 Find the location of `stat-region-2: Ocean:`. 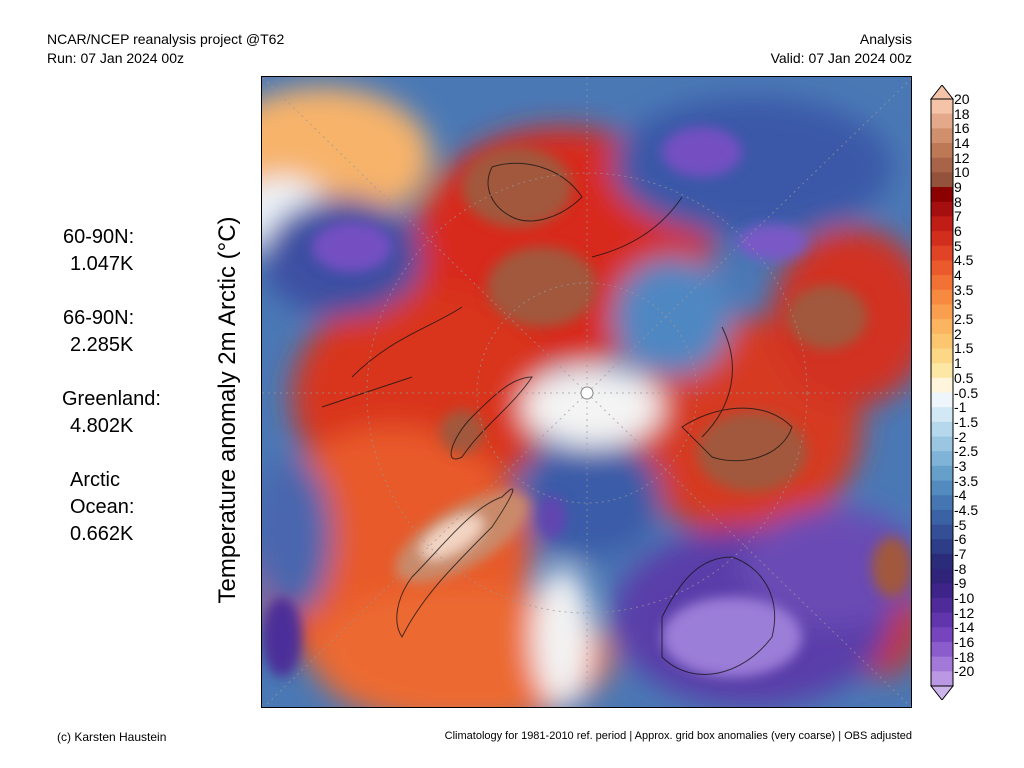

stat-region-2: Ocean: is located at coordinates (102, 507).